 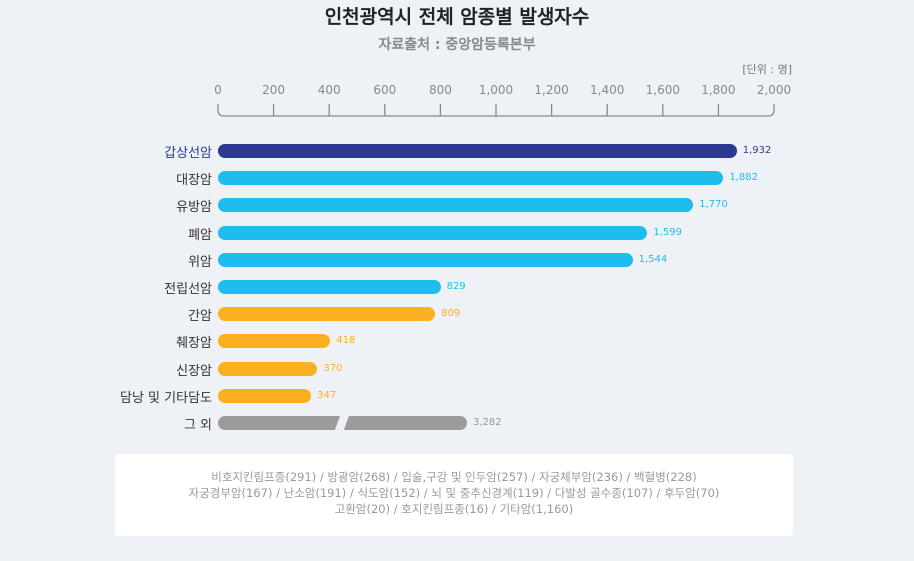 What do you see at coordinates (329, 90) in the screenshot?
I see `tick-label: 400` at bounding box center [329, 90].